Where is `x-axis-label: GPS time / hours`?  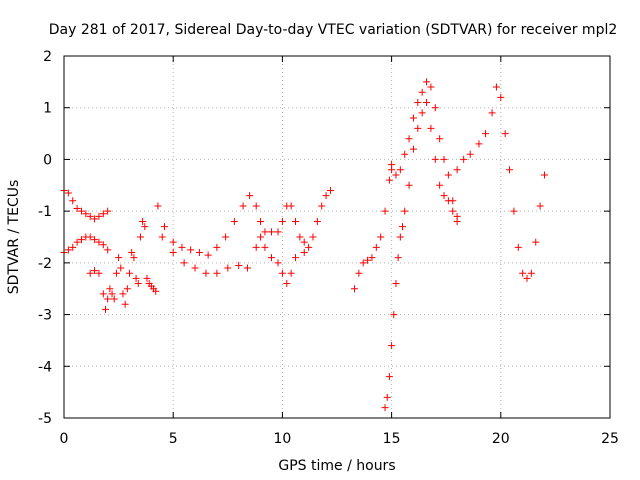 x-axis-label: GPS time / hours is located at coordinates (336, 466).